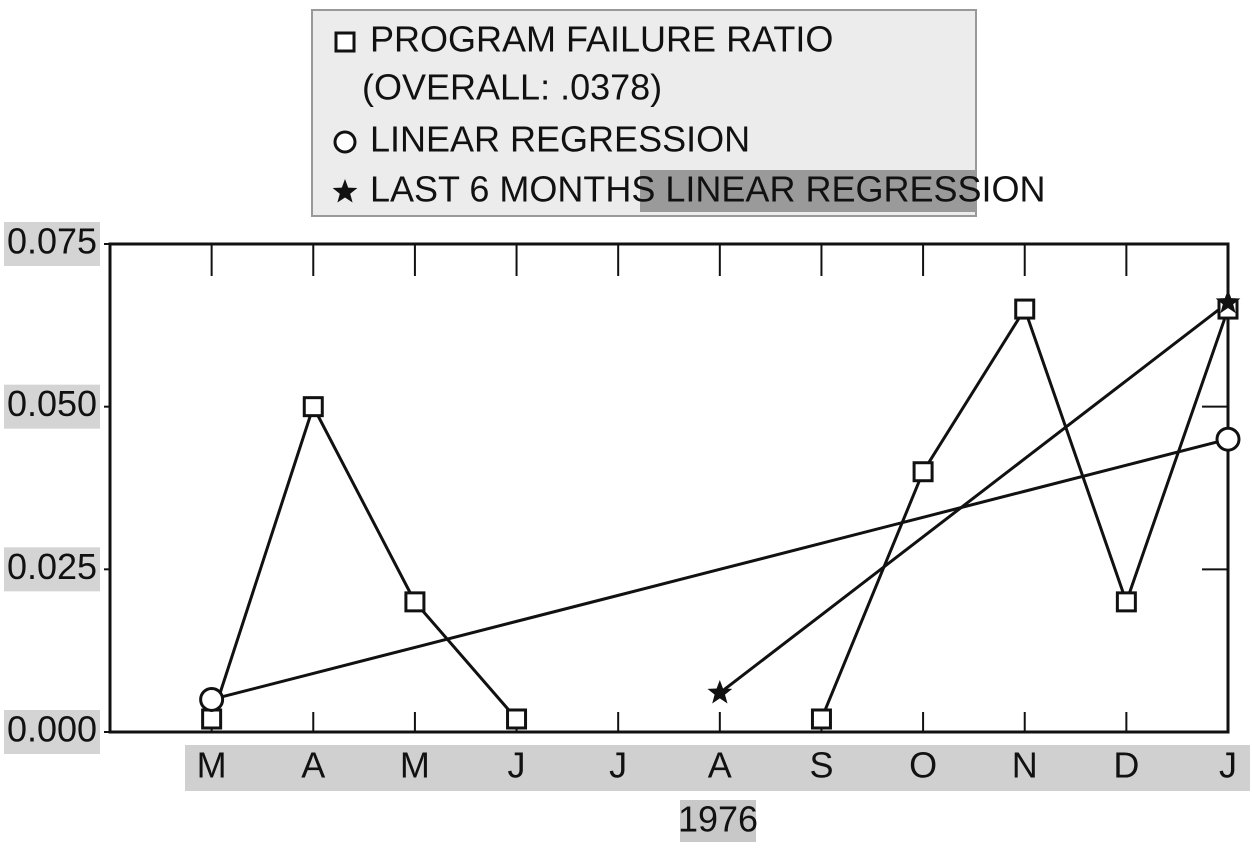 Image resolution: width=1252 pixels, height=849 pixels. Describe the element at coordinates (601, 39) in the screenshot. I see `legend-label: PROGRAM FAILURE RATIO` at that location.